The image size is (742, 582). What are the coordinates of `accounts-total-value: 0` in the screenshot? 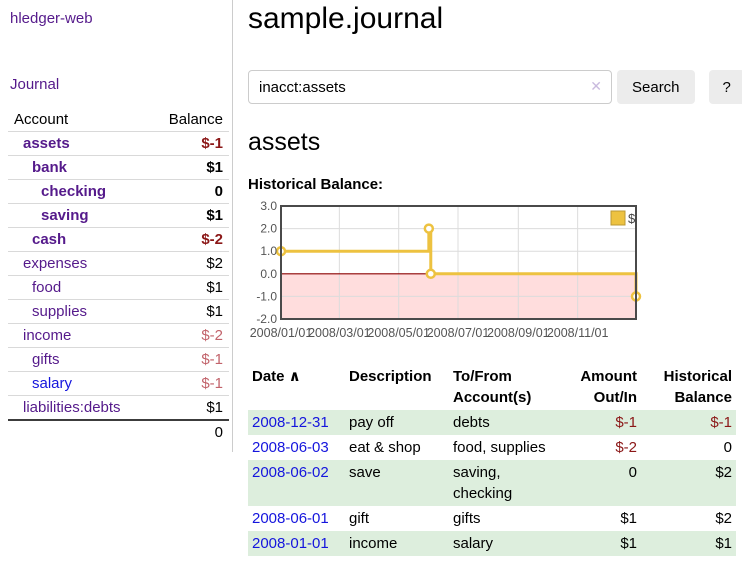 It's located at (218, 432).